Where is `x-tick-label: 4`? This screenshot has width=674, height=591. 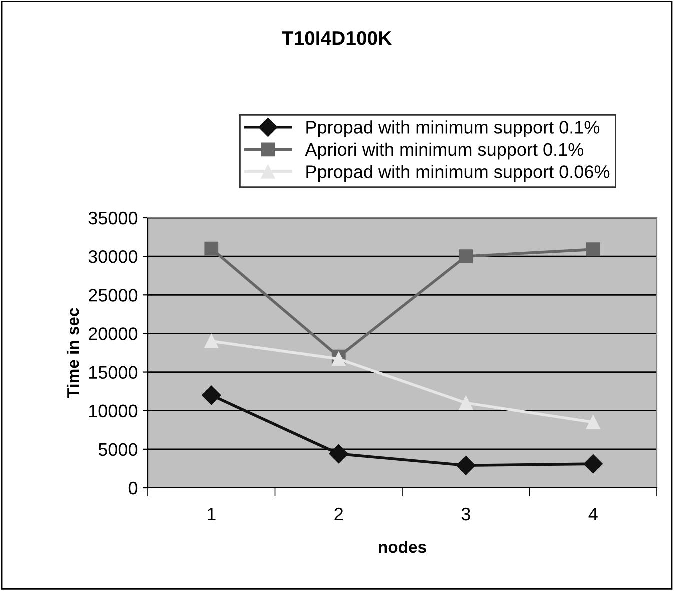 x-tick-label: 4 is located at coordinates (593, 514).